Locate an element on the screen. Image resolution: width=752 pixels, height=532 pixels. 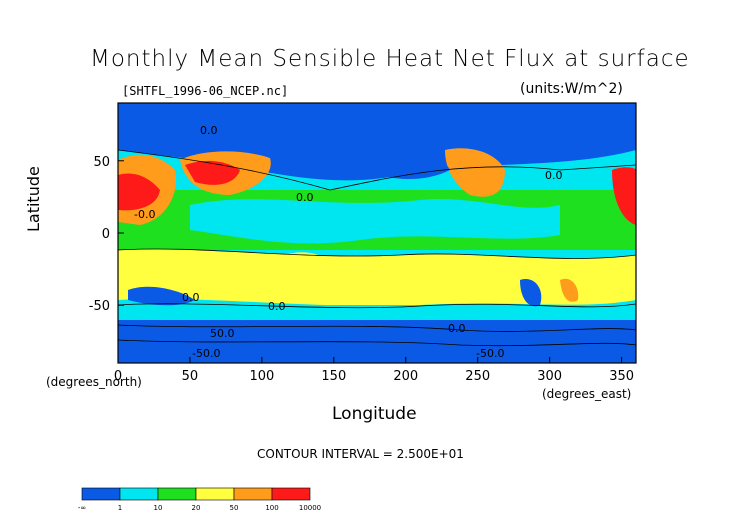
x-axis-note: (degrees_east) is located at coordinates (587, 394).